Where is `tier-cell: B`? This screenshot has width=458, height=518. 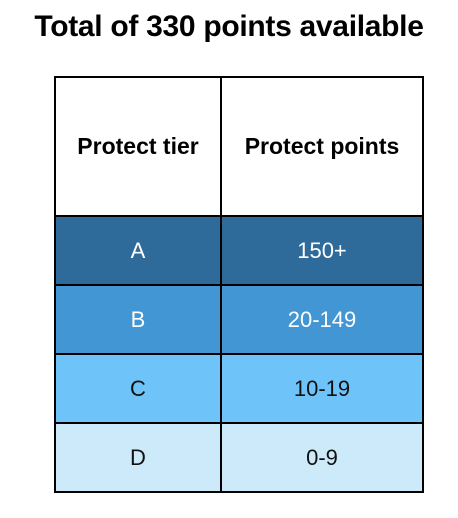
tier-cell: B is located at coordinates (138, 319).